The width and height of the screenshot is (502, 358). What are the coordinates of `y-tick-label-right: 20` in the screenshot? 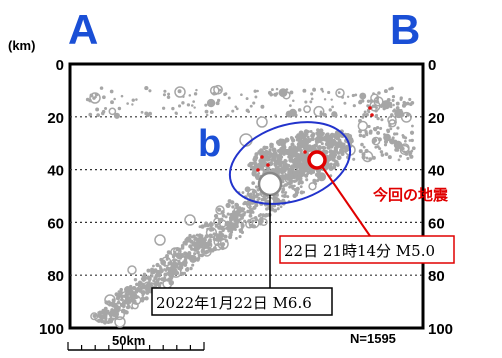 It's located at (436, 118).